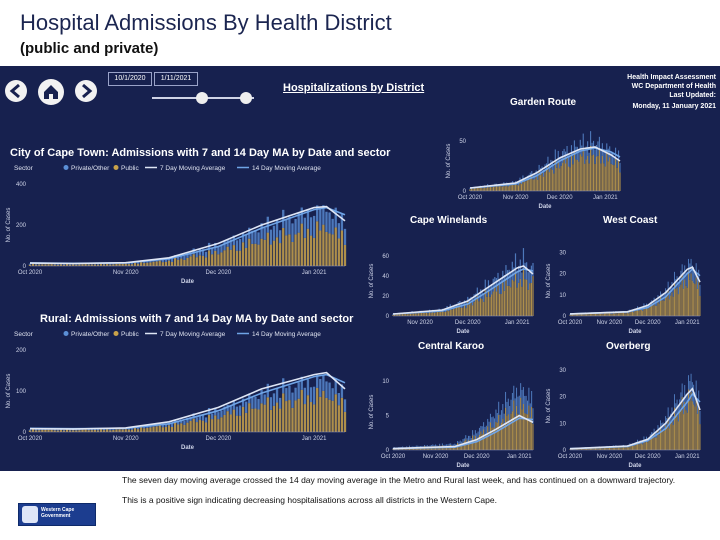 This screenshot has width=720, height=540. I want to click on home-button, so click(51, 92).